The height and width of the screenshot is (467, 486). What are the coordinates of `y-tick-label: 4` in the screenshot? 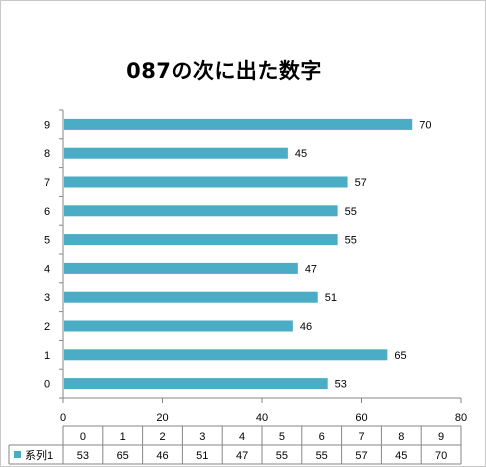 It's located at (47, 269).